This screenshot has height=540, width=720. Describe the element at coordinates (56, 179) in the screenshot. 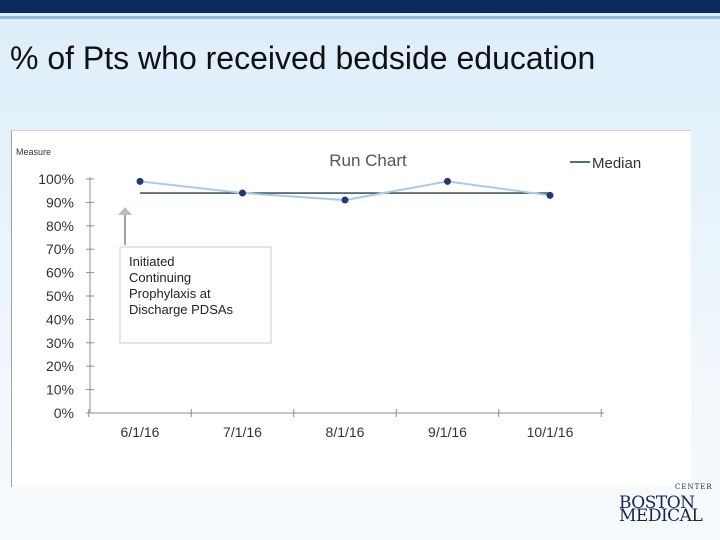

I see `y-tick-label: 100%` at that location.